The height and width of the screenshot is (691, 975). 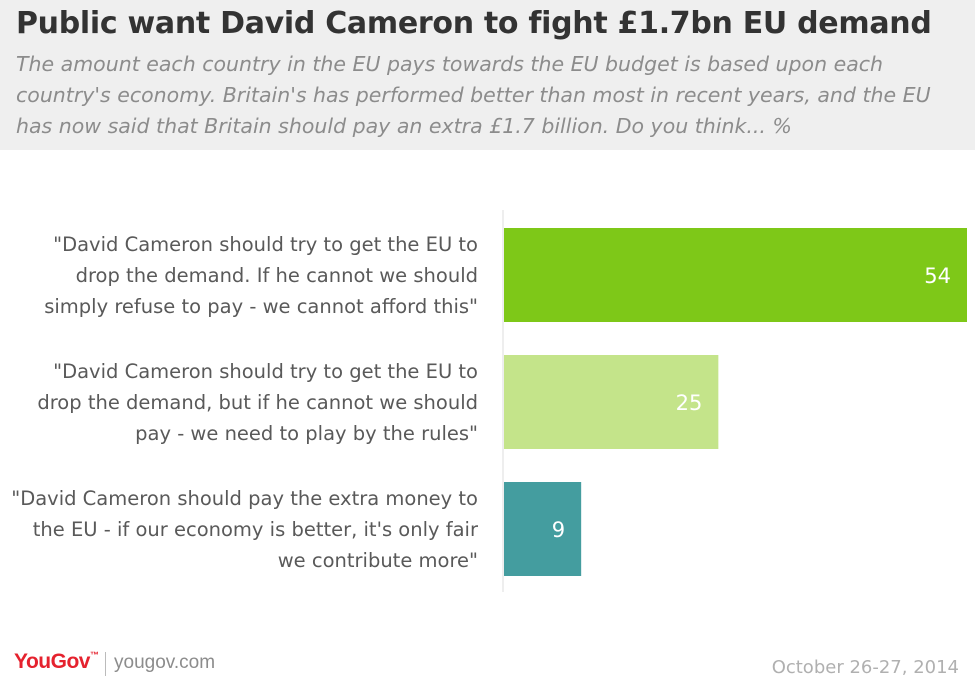 What do you see at coordinates (377, 560) in the screenshot?
I see `category-label-line: we contribute more"` at bounding box center [377, 560].